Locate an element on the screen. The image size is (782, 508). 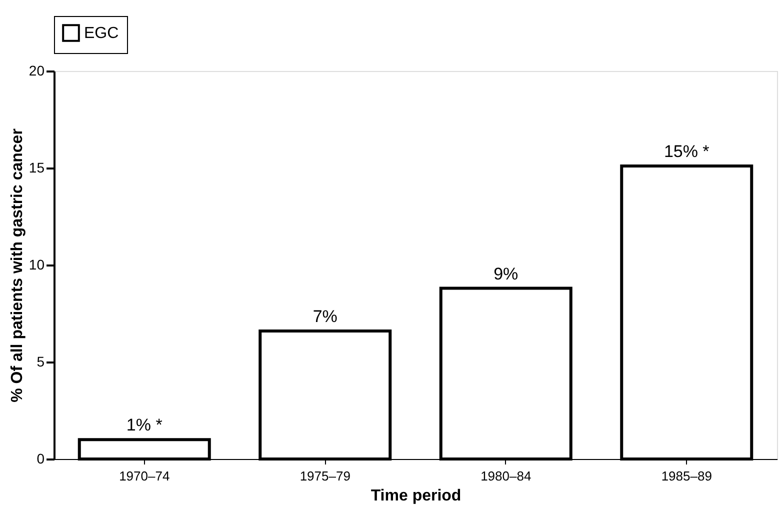
y-tick-label: 20 is located at coordinates (36, 70).